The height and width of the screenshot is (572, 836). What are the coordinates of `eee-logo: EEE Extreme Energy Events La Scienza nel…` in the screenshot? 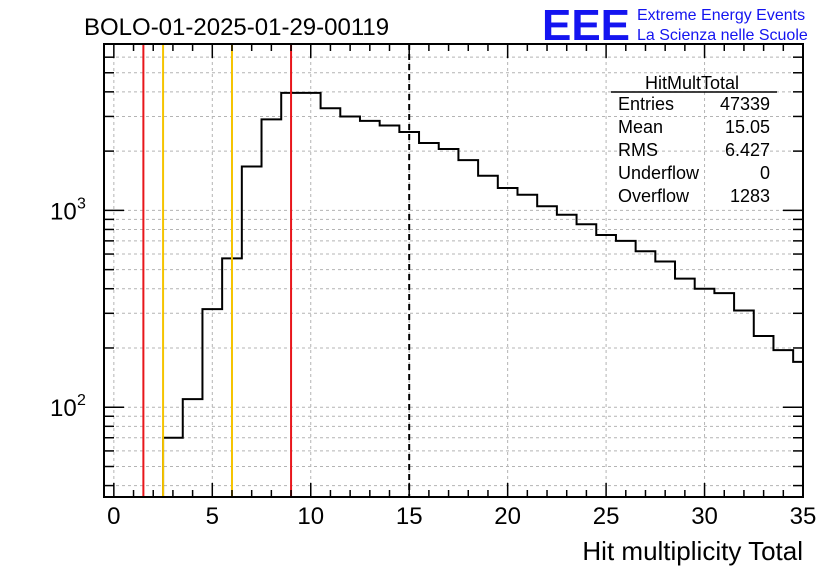 It's located at (675, 25).